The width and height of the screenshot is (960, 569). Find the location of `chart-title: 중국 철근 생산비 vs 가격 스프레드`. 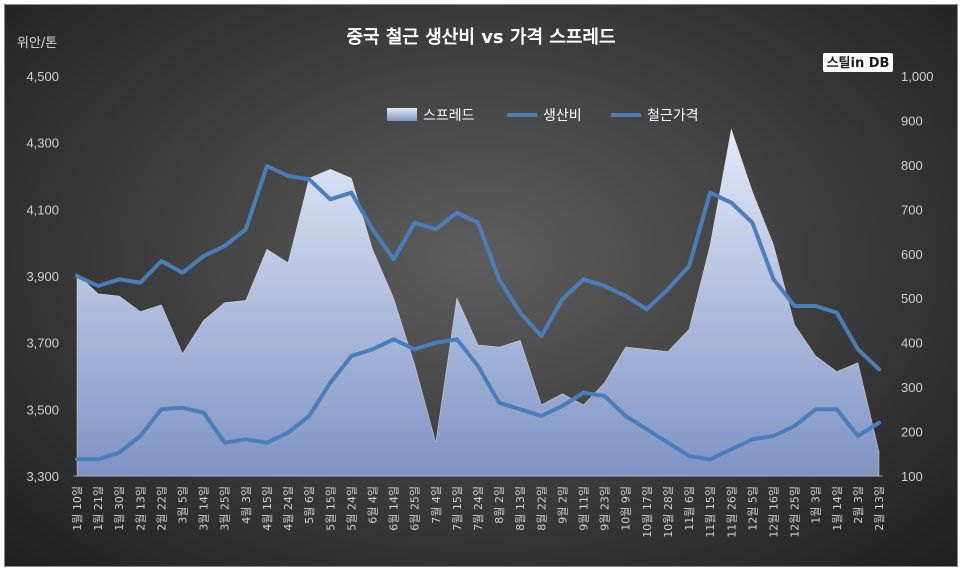

chart-title: 중국 철근 생산비 vs 가격 스프레드 is located at coordinates (480, 37).